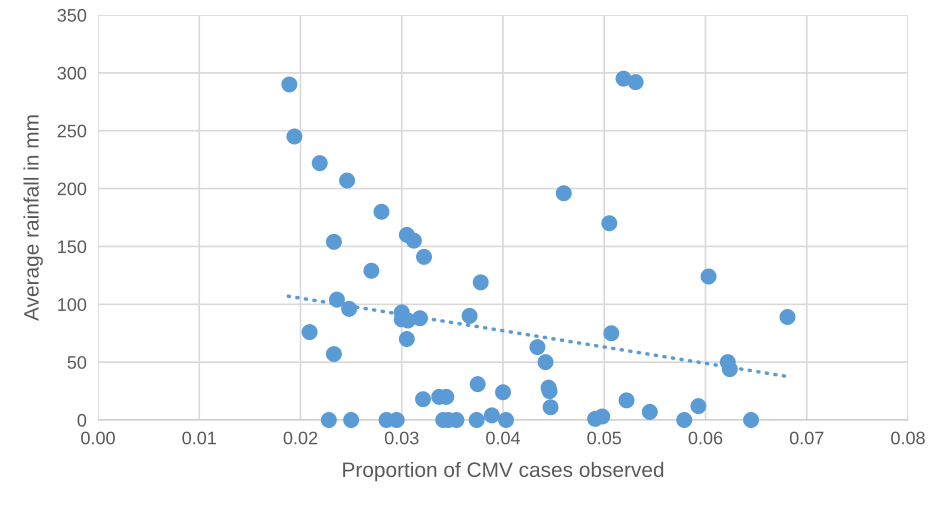 The width and height of the screenshot is (930, 506). What do you see at coordinates (33, 218) in the screenshot?
I see `y-axis-title: Average rainfall in mm` at bounding box center [33, 218].